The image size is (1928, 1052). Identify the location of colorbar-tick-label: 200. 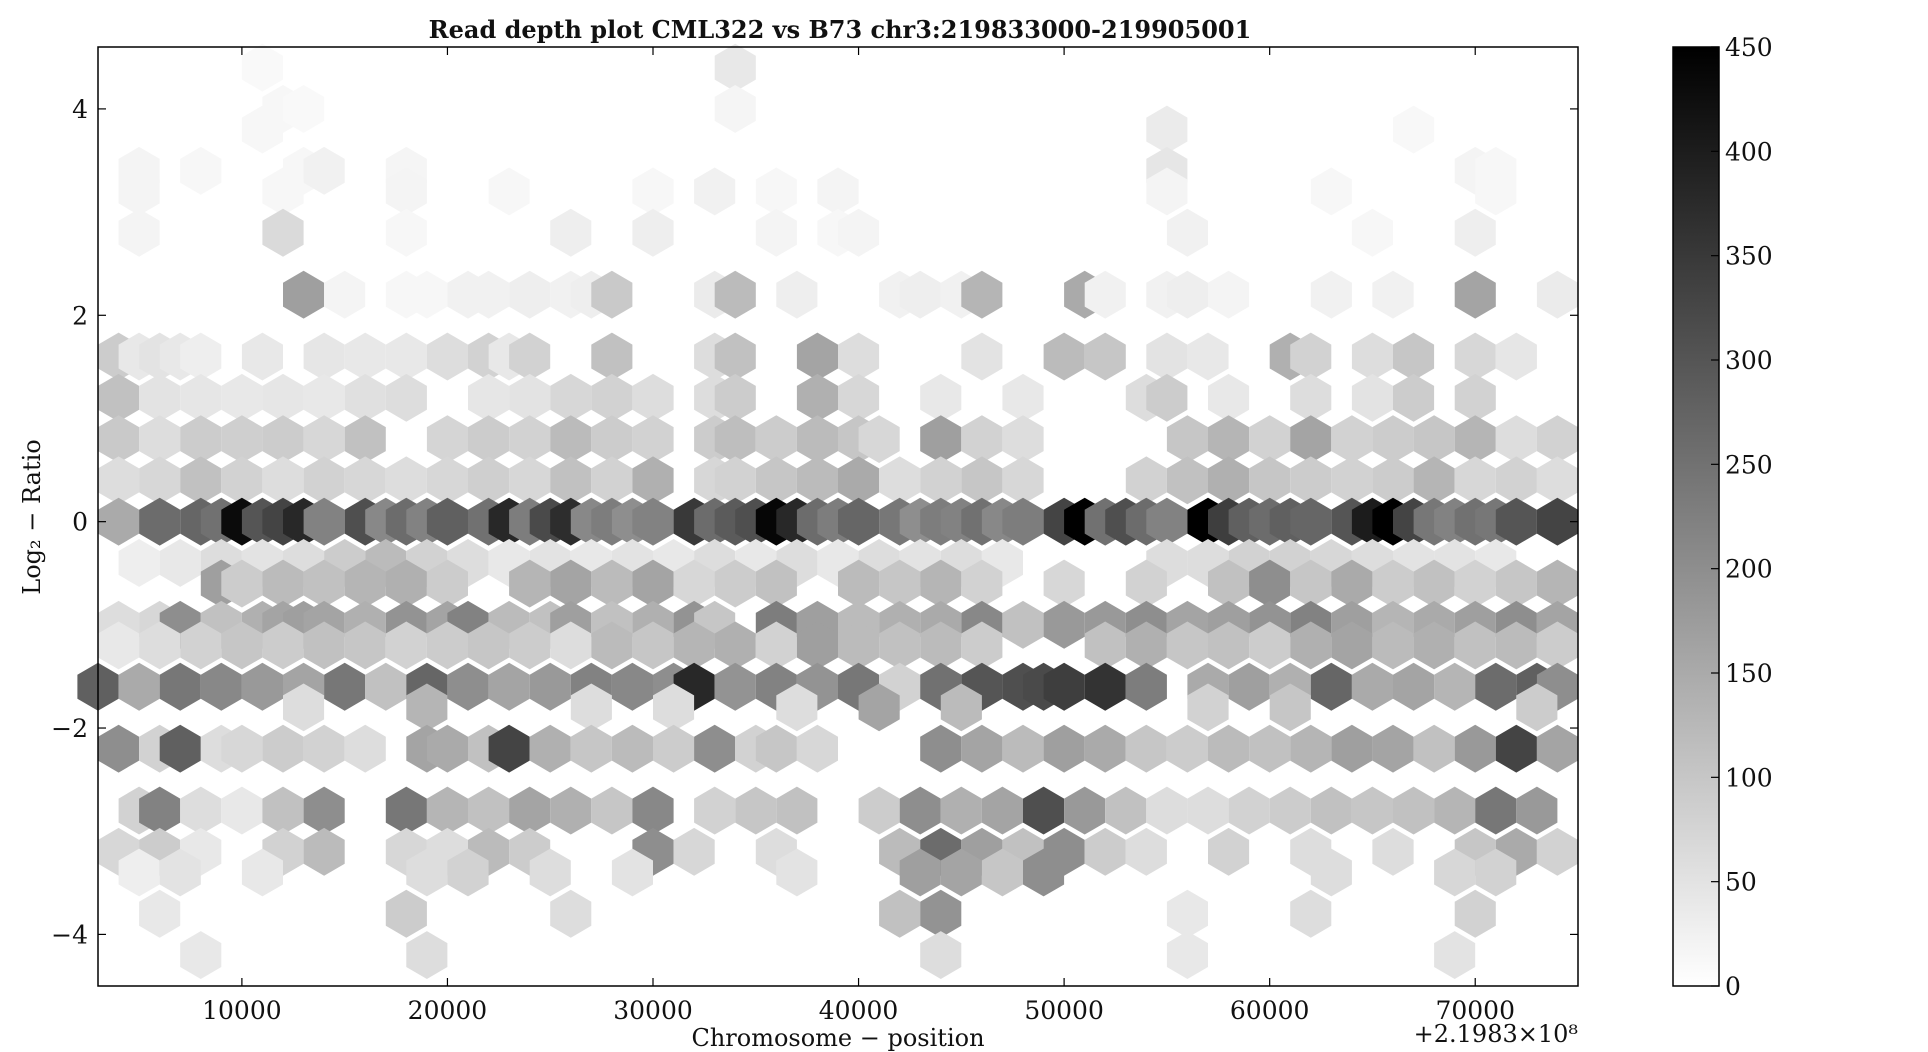
(1749, 569).